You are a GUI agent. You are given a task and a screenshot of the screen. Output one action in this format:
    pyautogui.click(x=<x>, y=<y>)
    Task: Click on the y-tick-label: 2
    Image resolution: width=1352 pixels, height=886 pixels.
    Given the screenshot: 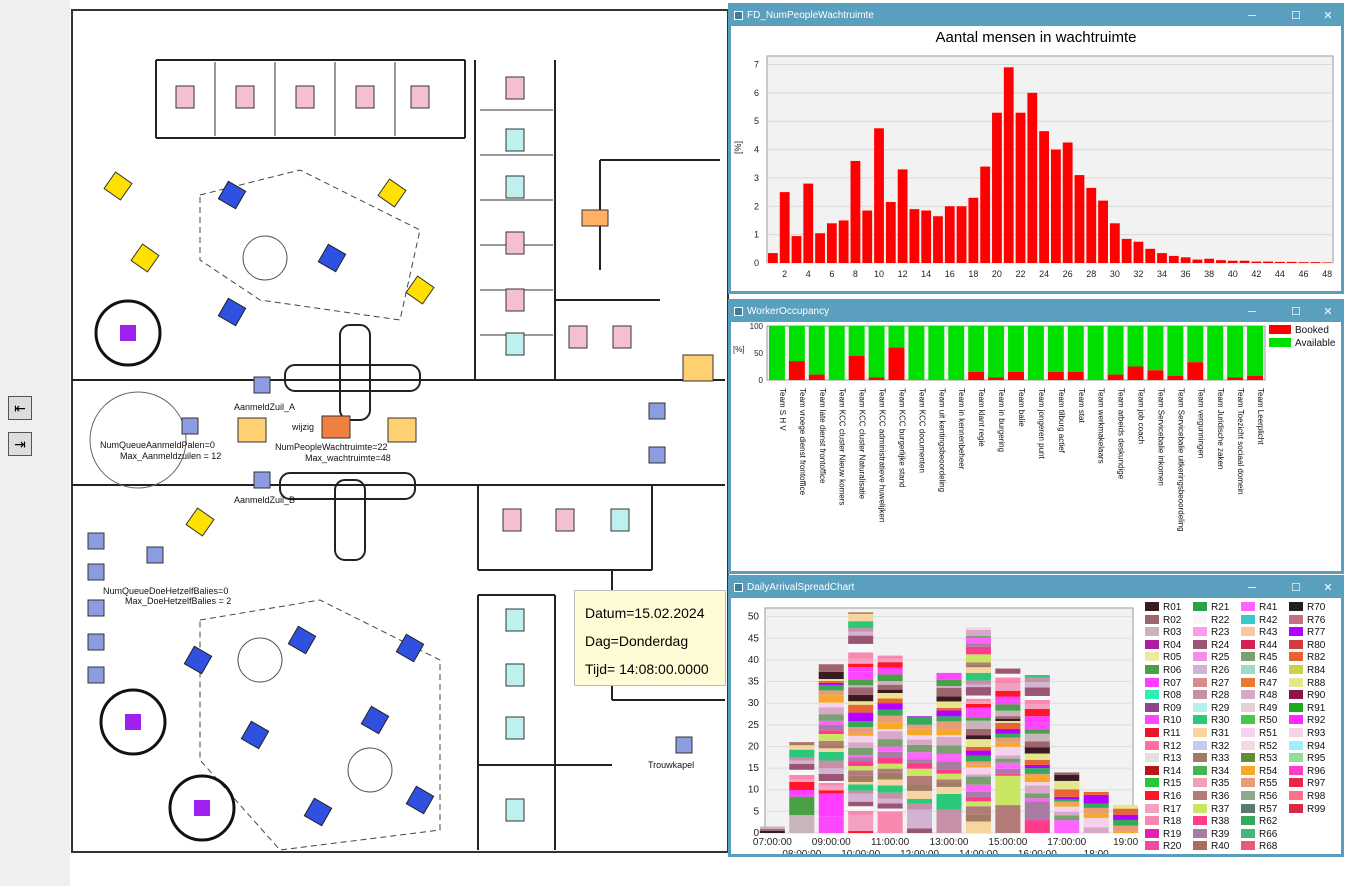 What is the action you would take?
    pyautogui.click(x=756, y=206)
    